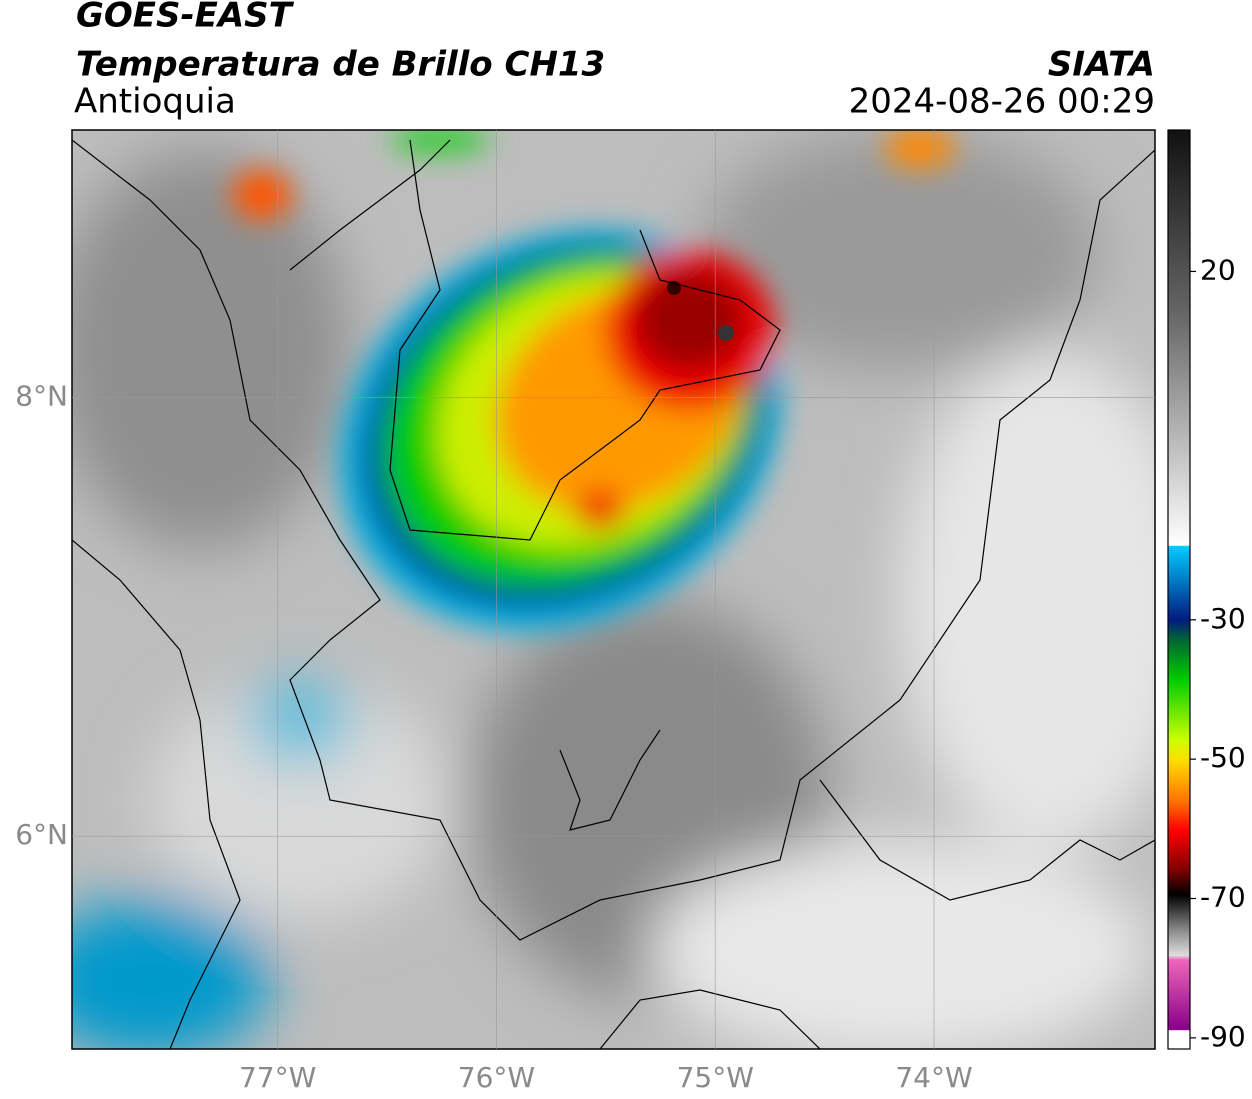 This screenshot has height=1099, width=1252. What do you see at coordinates (1218, 269) in the screenshot?
I see `colorbar-tick-label: 20` at bounding box center [1218, 269].